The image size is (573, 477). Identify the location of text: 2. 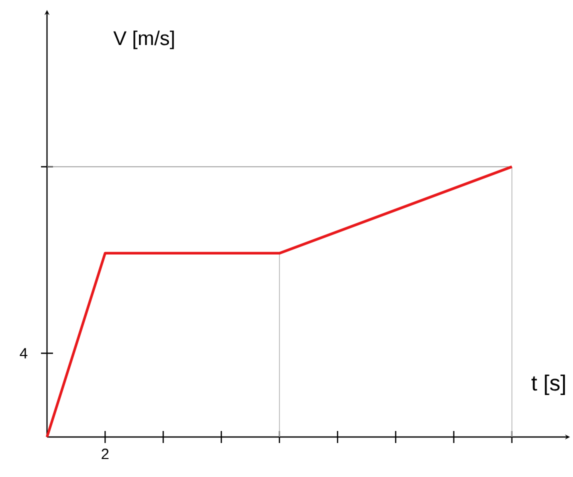
(105, 454).